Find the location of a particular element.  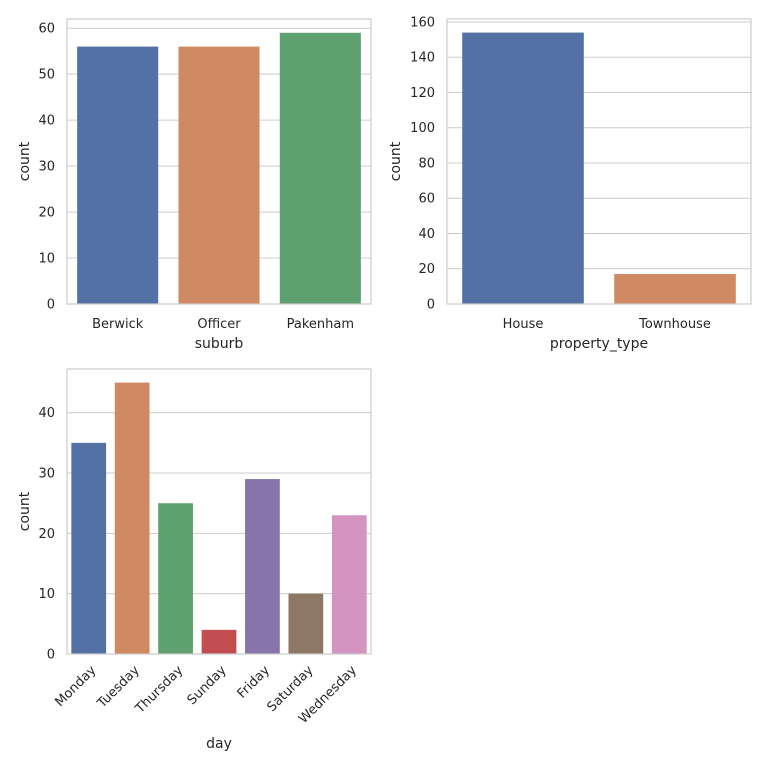

property-type-y-tick-label: 120 is located at coordinates (422, 93).